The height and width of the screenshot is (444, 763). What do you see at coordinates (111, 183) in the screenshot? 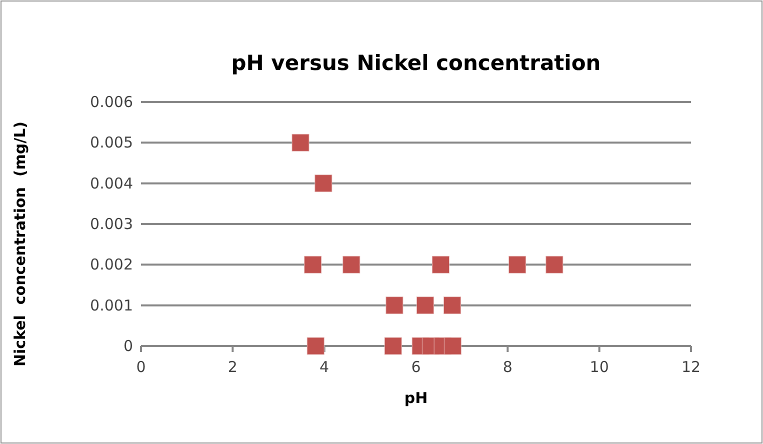
I see `y-tick-label: 0.004` at bounding box center [111, 183].